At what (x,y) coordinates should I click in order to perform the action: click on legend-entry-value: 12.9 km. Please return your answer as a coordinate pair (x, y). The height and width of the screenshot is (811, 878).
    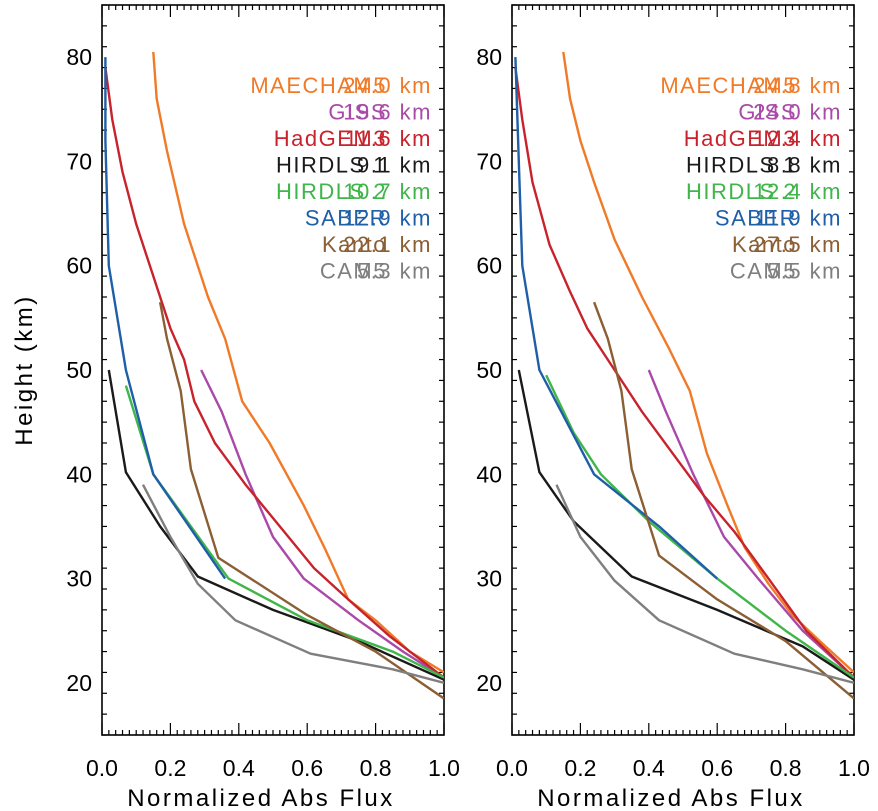
    Looking at the image, I should click on (387, 218).